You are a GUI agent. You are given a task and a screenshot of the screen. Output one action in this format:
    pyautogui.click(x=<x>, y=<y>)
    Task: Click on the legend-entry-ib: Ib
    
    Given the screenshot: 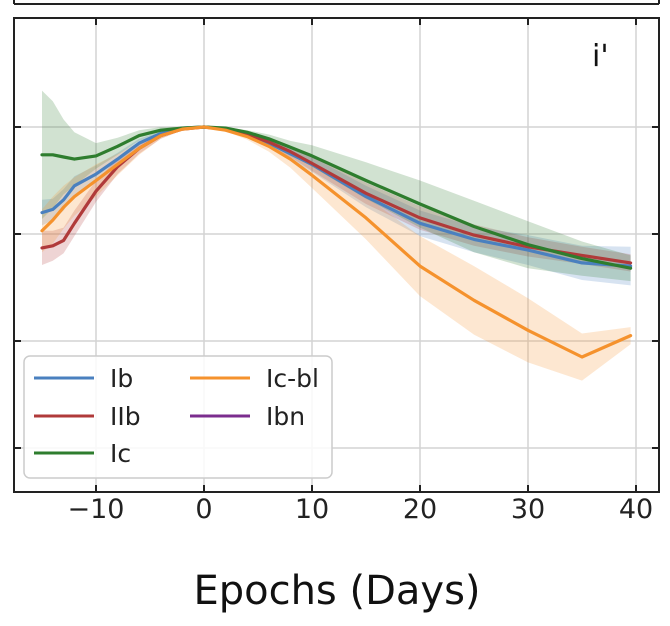 What is the action you would take?
    pyautogui.click(x=83, y=378)
    